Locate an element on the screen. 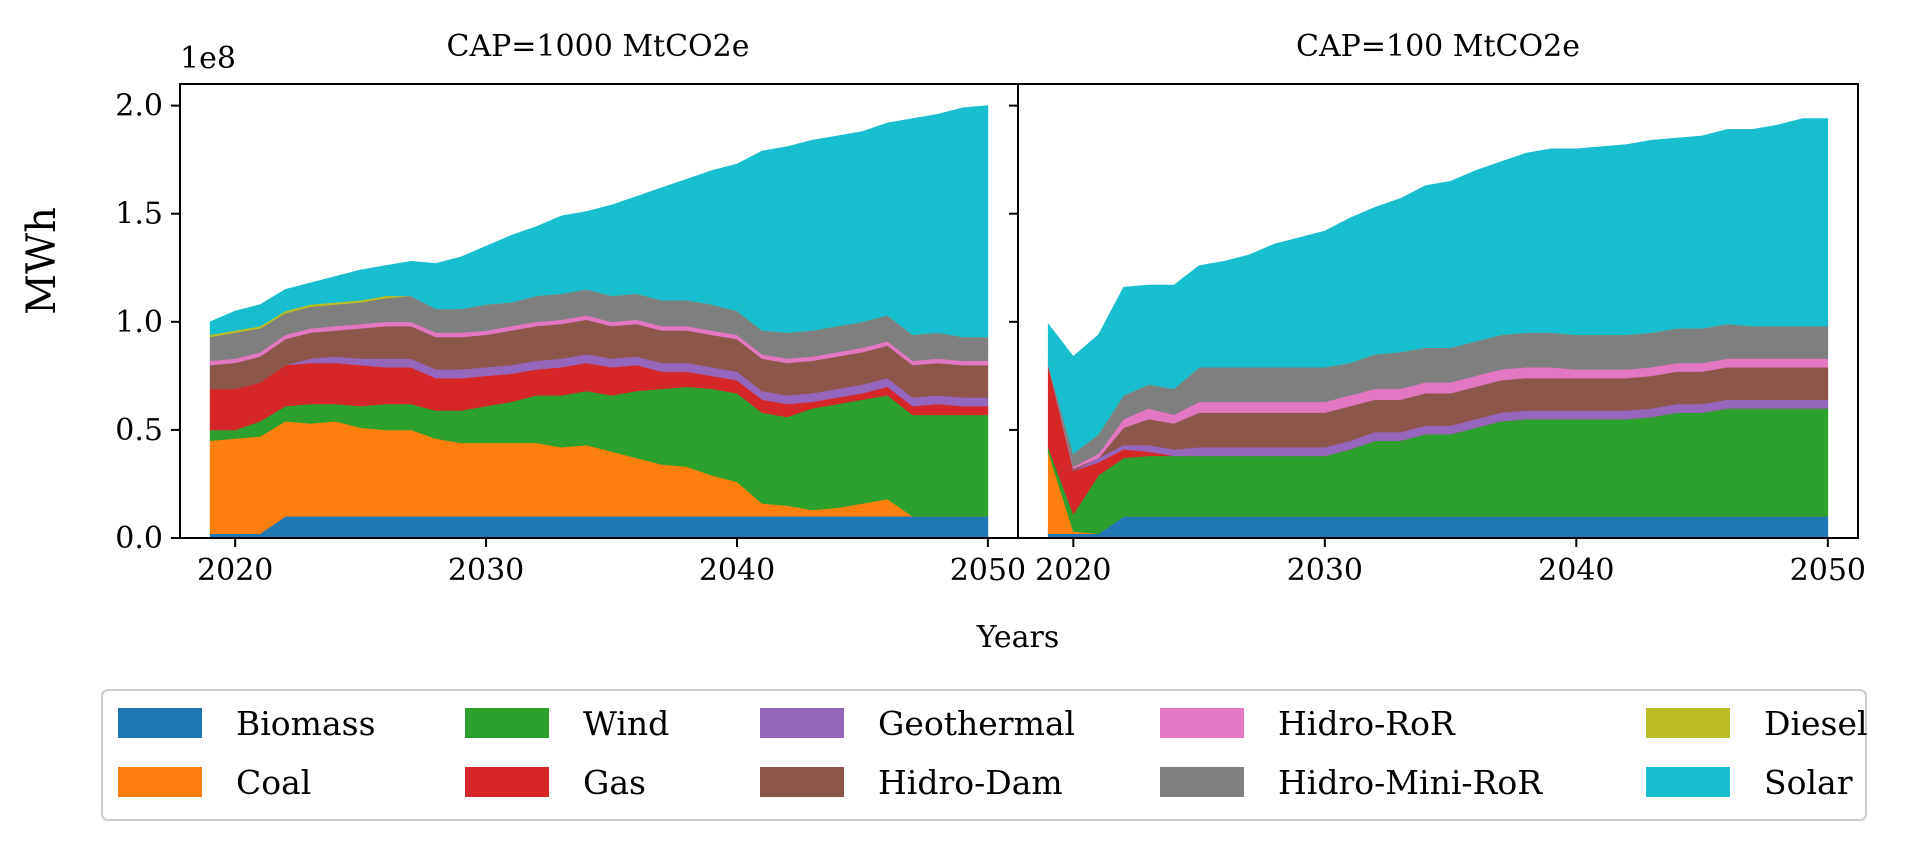 The height and width of the screenshot is (849, 1907). area-solar is located at coordinates (599, 221).